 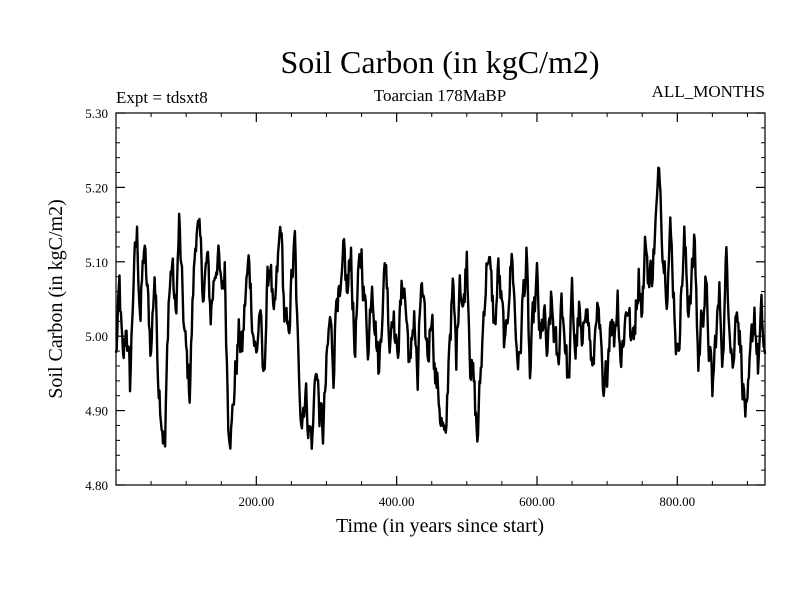 What do you see at coordinates (440, 526) in the screenshot?
I see `x-axis-label: Time (in years since start)` at bounding box center [440, 526].